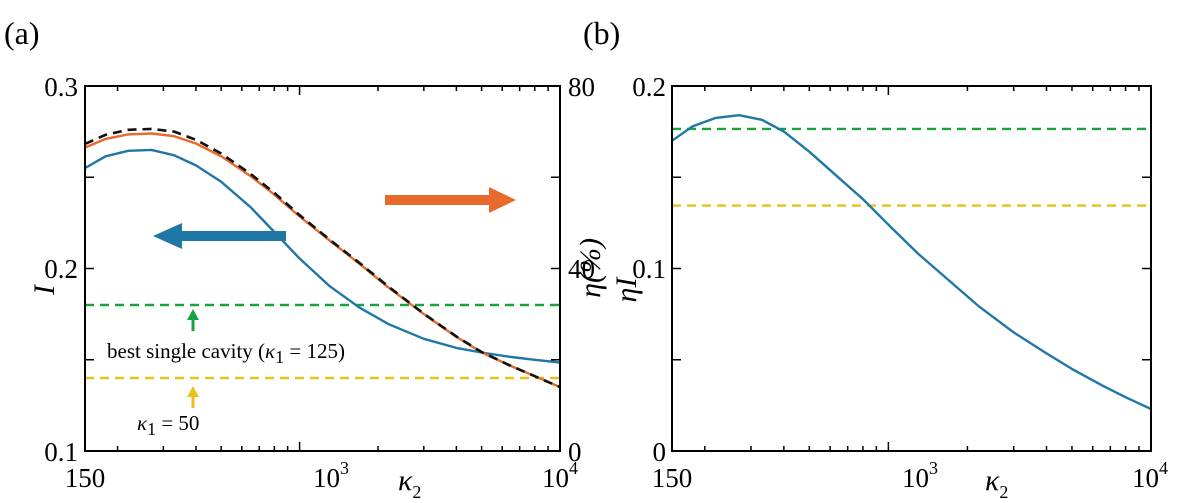  Describe the element at coordinates (626, 289) in the screenshot. I see `panel-b-ylabel: ηI` at that location.